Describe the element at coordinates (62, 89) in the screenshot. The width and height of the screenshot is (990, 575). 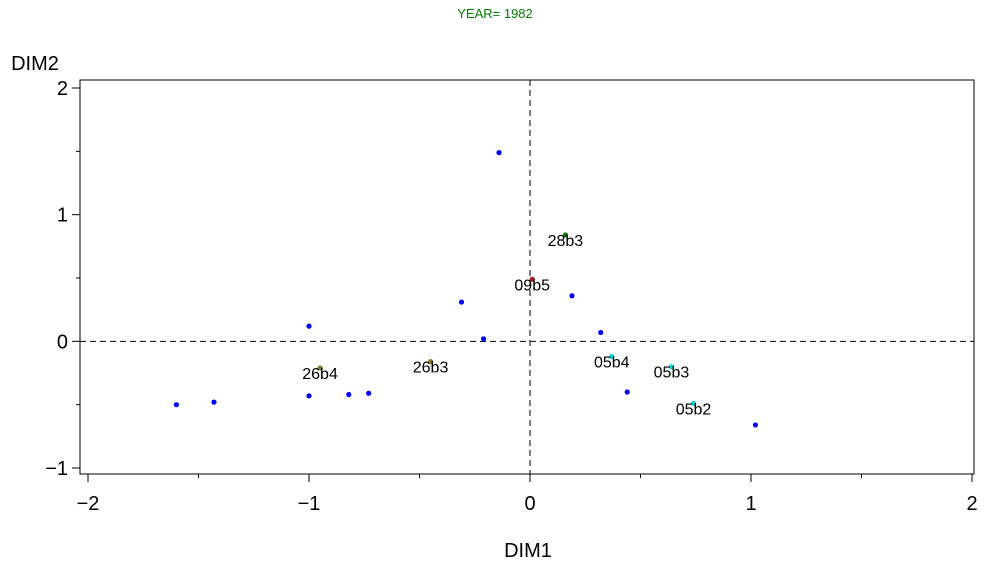
I see `y-tick-label: 2` at that location.